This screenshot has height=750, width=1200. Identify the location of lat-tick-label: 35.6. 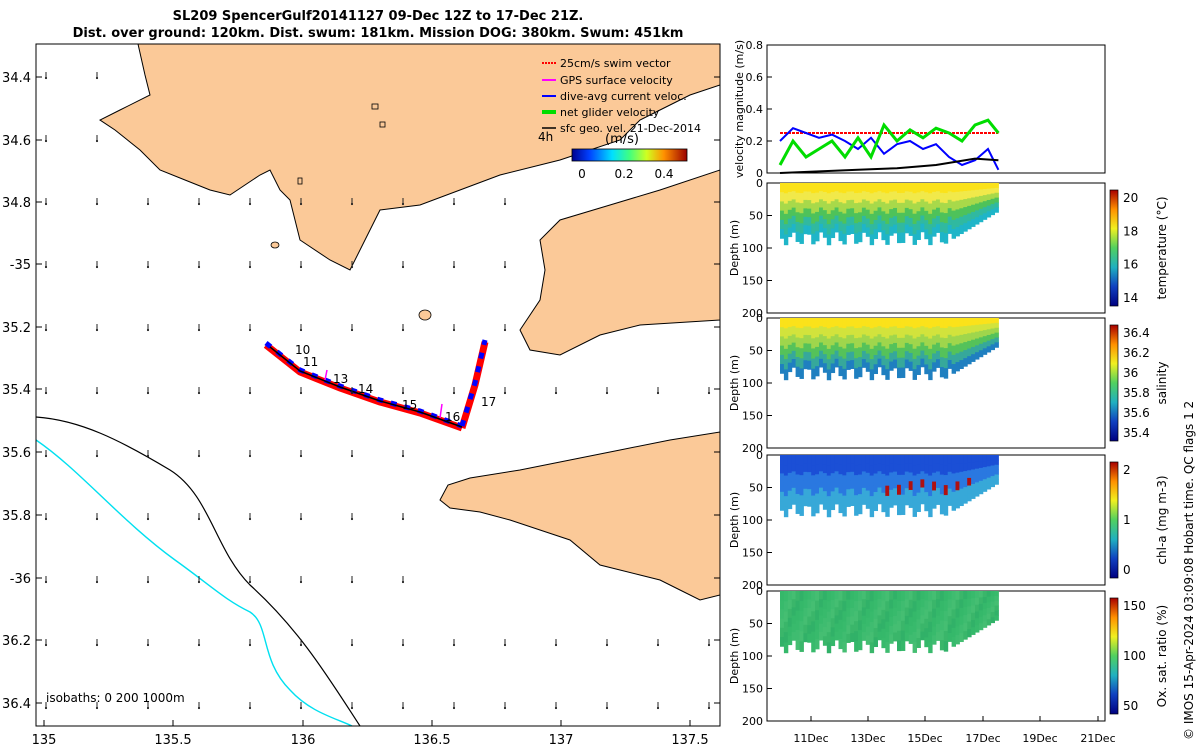
(16, 453).